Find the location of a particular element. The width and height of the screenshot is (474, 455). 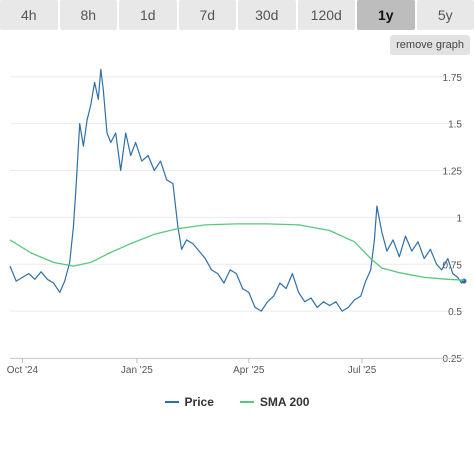

x-axis: Oct '24 Jan '25 Apr '25 Jul '25 is located at coordinates (235, 367).